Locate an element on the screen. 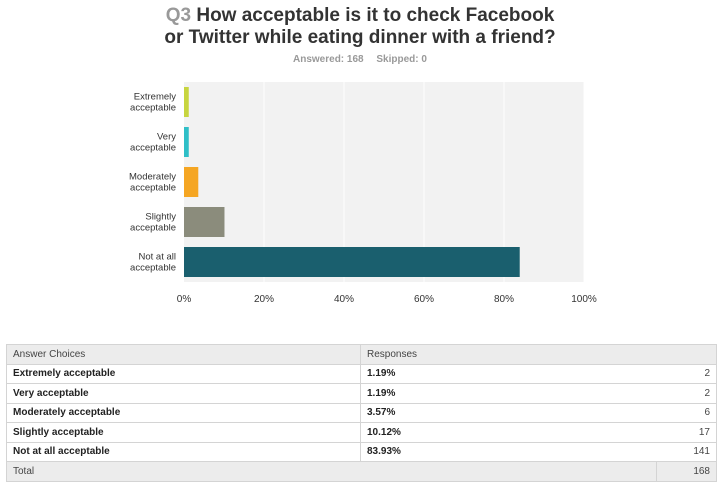 This screenshot has width=720, height=497. category-label: Not at all acceptable is located at coordinates (153, 263).